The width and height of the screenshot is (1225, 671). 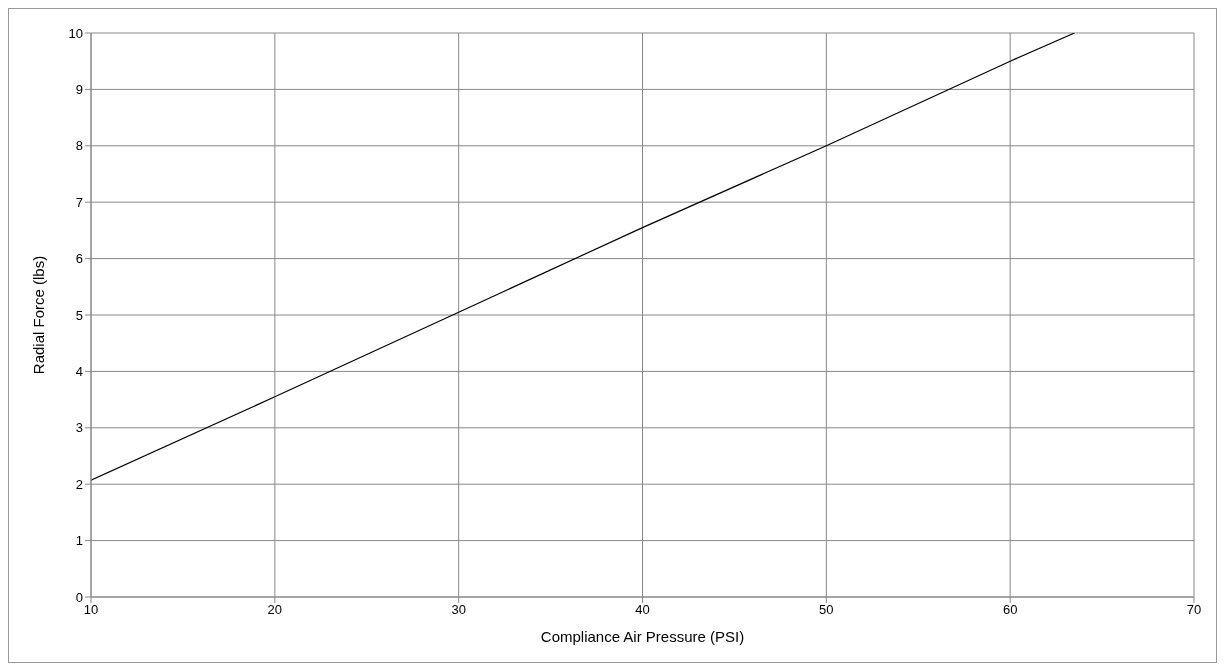 I want to click on x-tick-label: 40, so click(x=642, y=610).